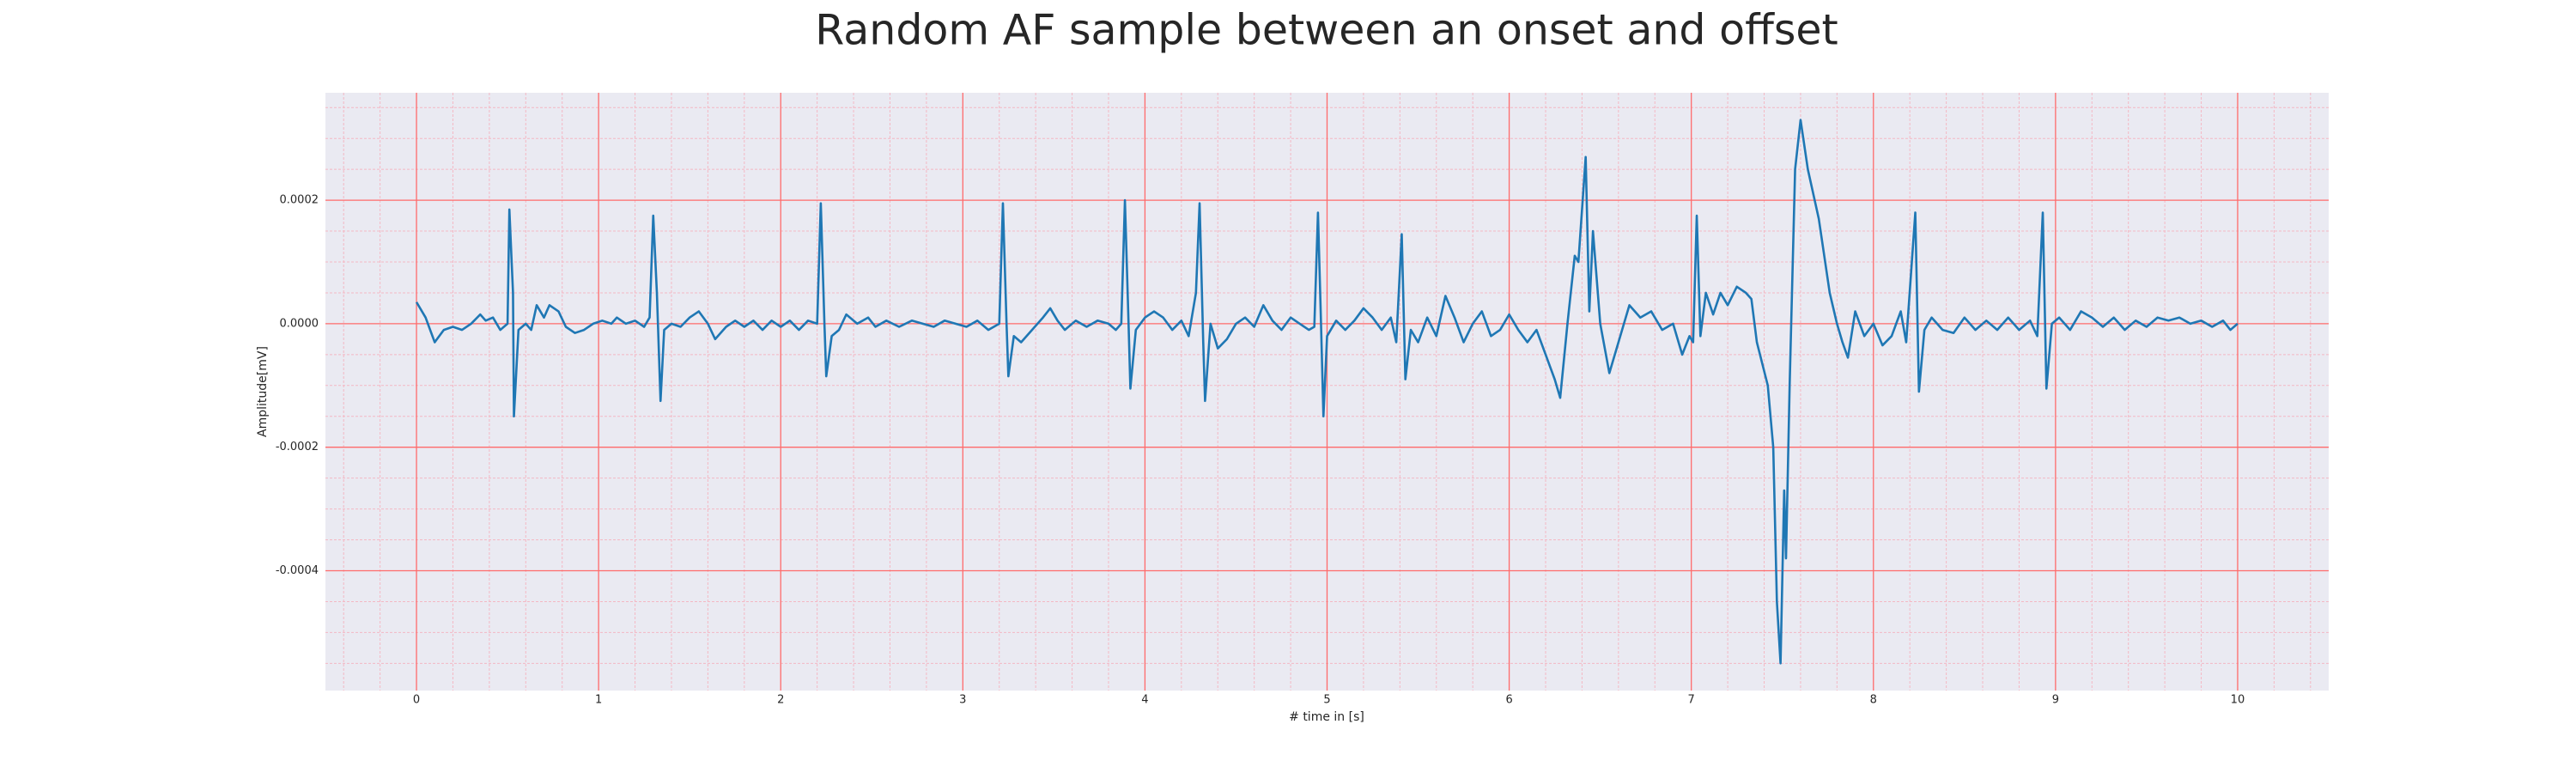 This screenshot has width=2576, height=773. Describe the element at coordinates (1327, 717) in the screenshot. I see `x-axis-label: # time in [s]` at that location.